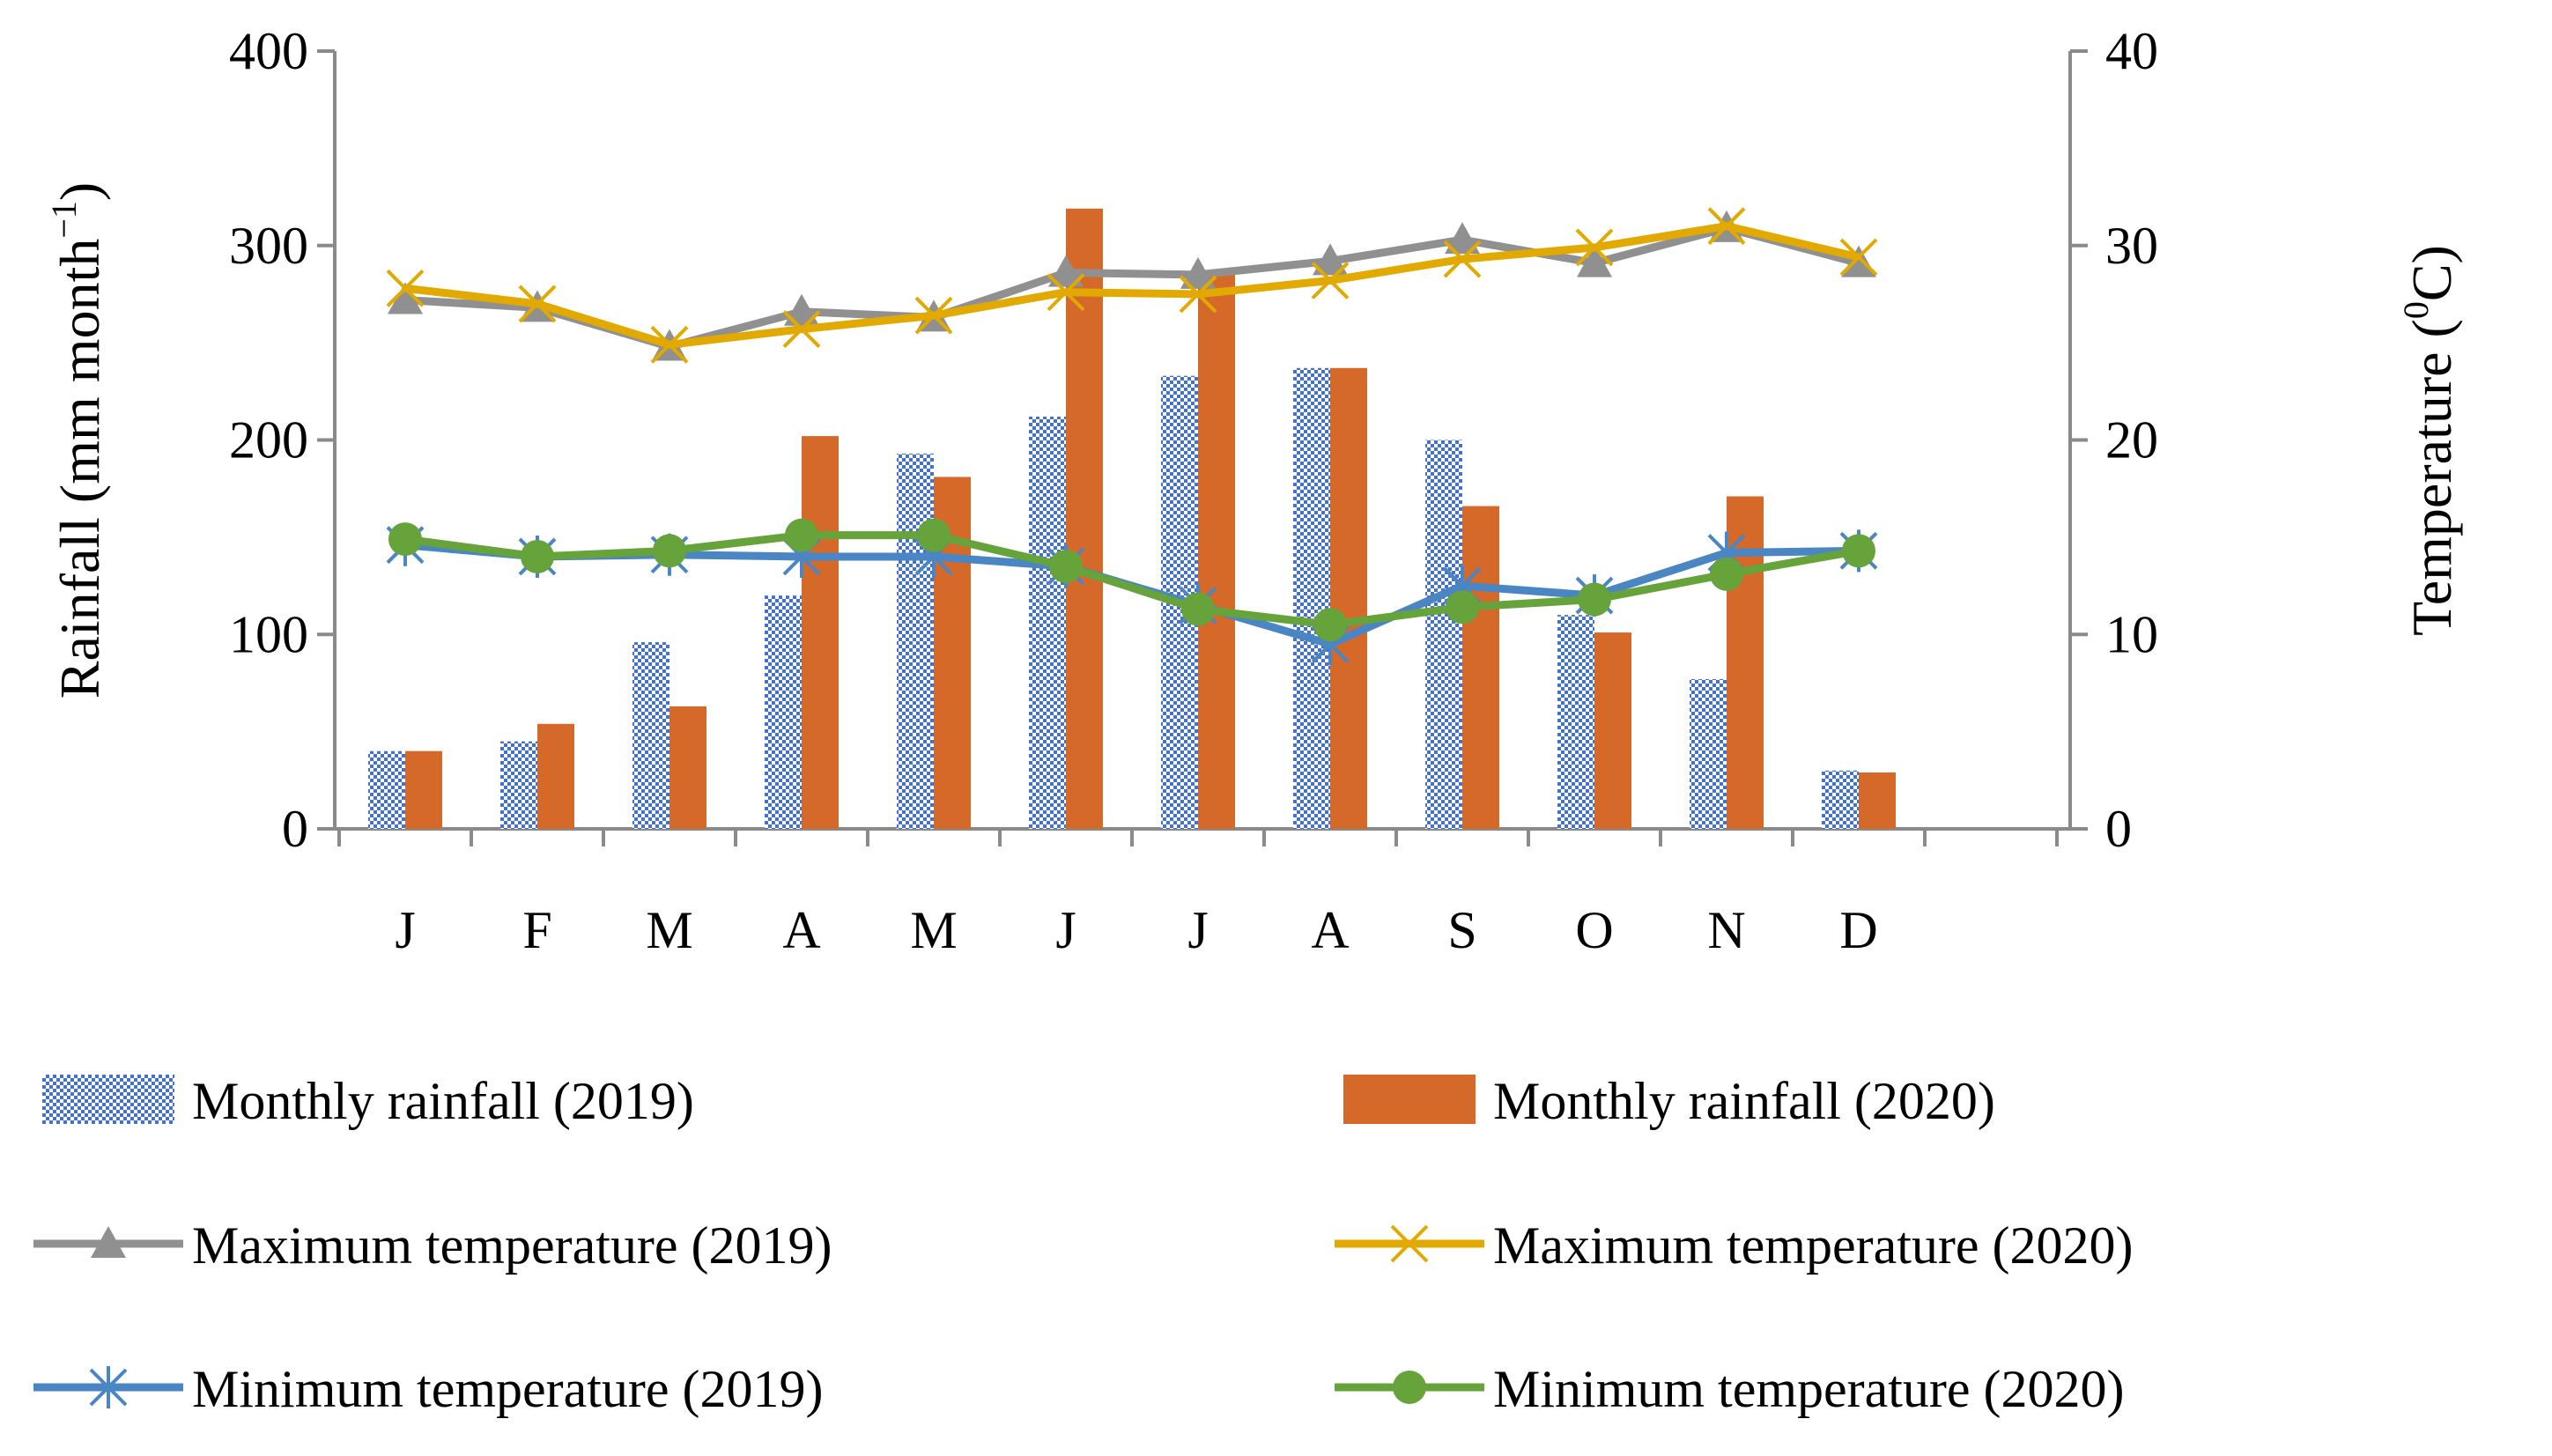  I want to click on legend-label: Minimum temperature (2019), so click(507, 1389).